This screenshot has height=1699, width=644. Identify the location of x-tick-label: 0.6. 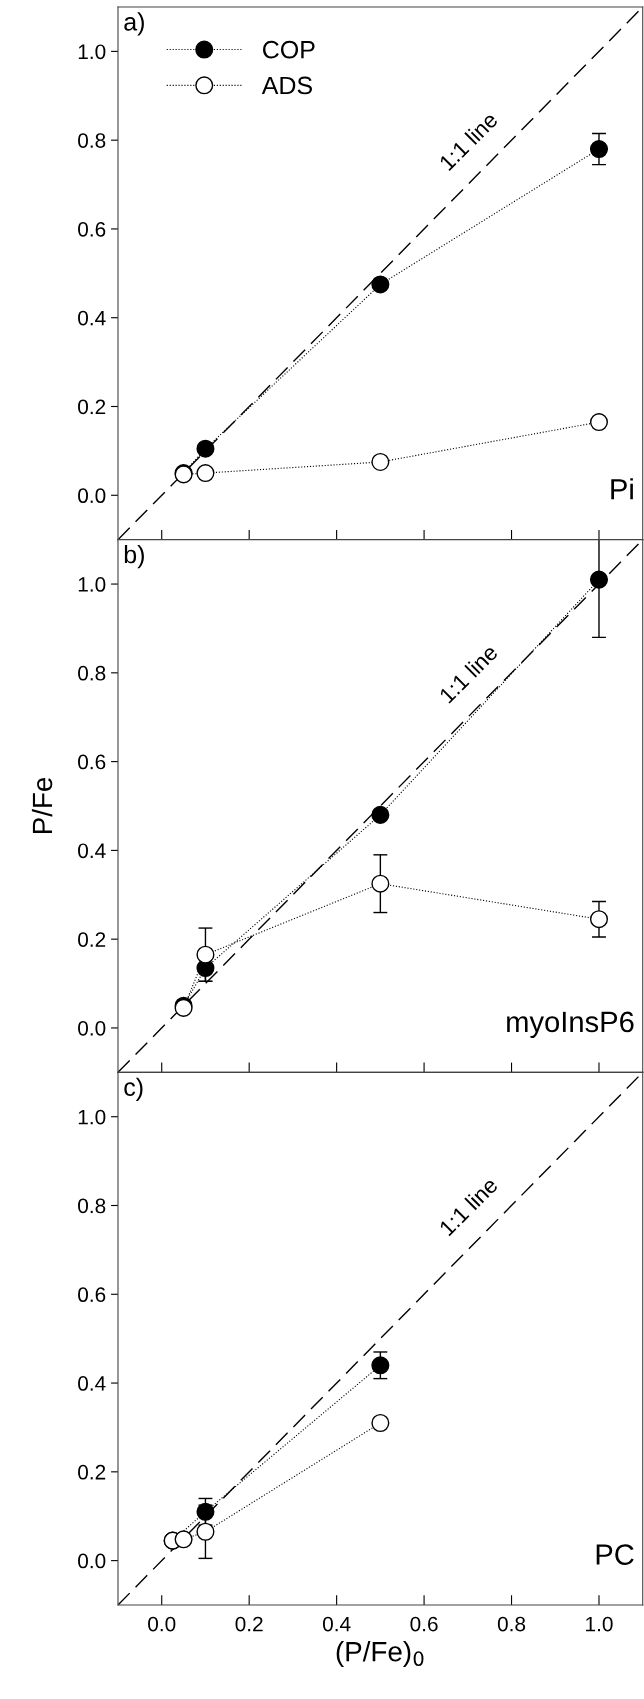
(424, 1624).